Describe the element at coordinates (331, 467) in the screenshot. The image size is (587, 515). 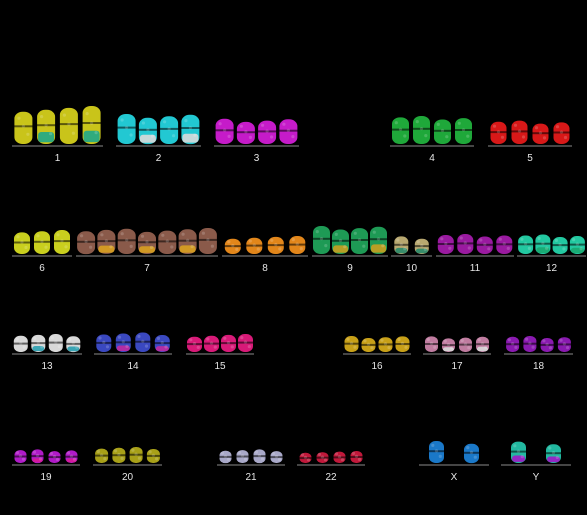
I see `chromosome-group-22: 22` at that location.